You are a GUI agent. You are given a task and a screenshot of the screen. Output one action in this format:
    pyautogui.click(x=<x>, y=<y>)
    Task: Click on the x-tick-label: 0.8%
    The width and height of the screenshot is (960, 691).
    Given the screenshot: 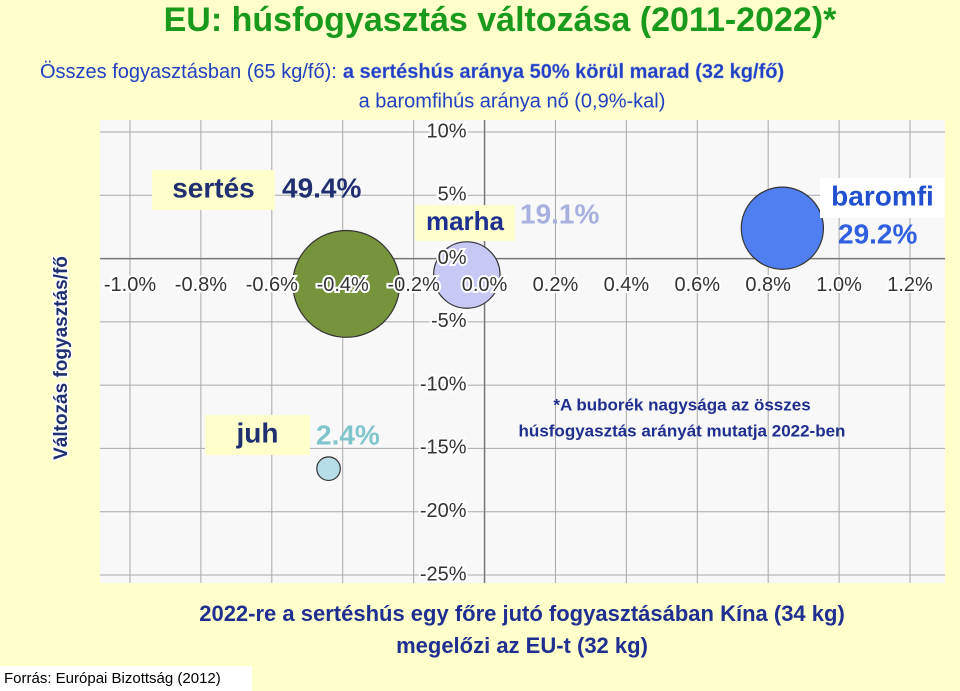 What is the action you would take?
    pyautogui.click(x=768, y=285)
    